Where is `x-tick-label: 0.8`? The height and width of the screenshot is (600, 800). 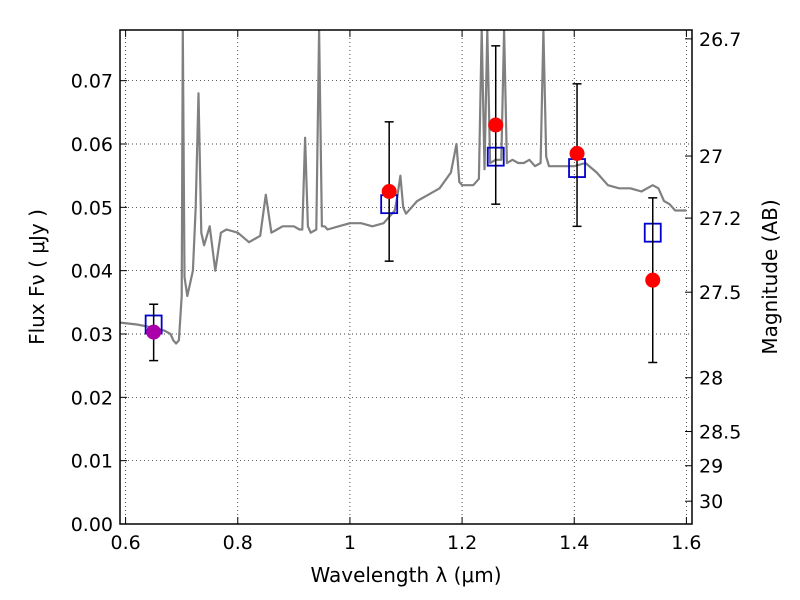 x-tick-label: 0.8 is located at coordinates (238, 543).